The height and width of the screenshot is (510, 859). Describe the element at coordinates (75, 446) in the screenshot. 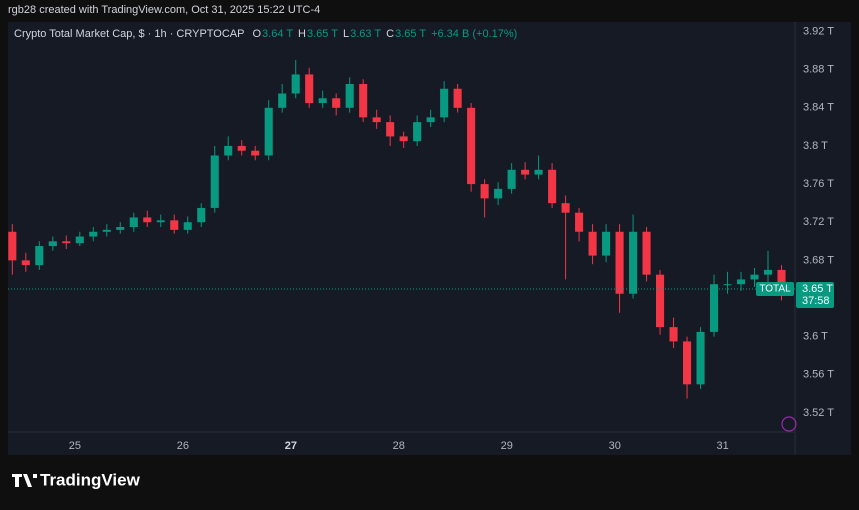

I see `x-tick-label: 25` at that location.